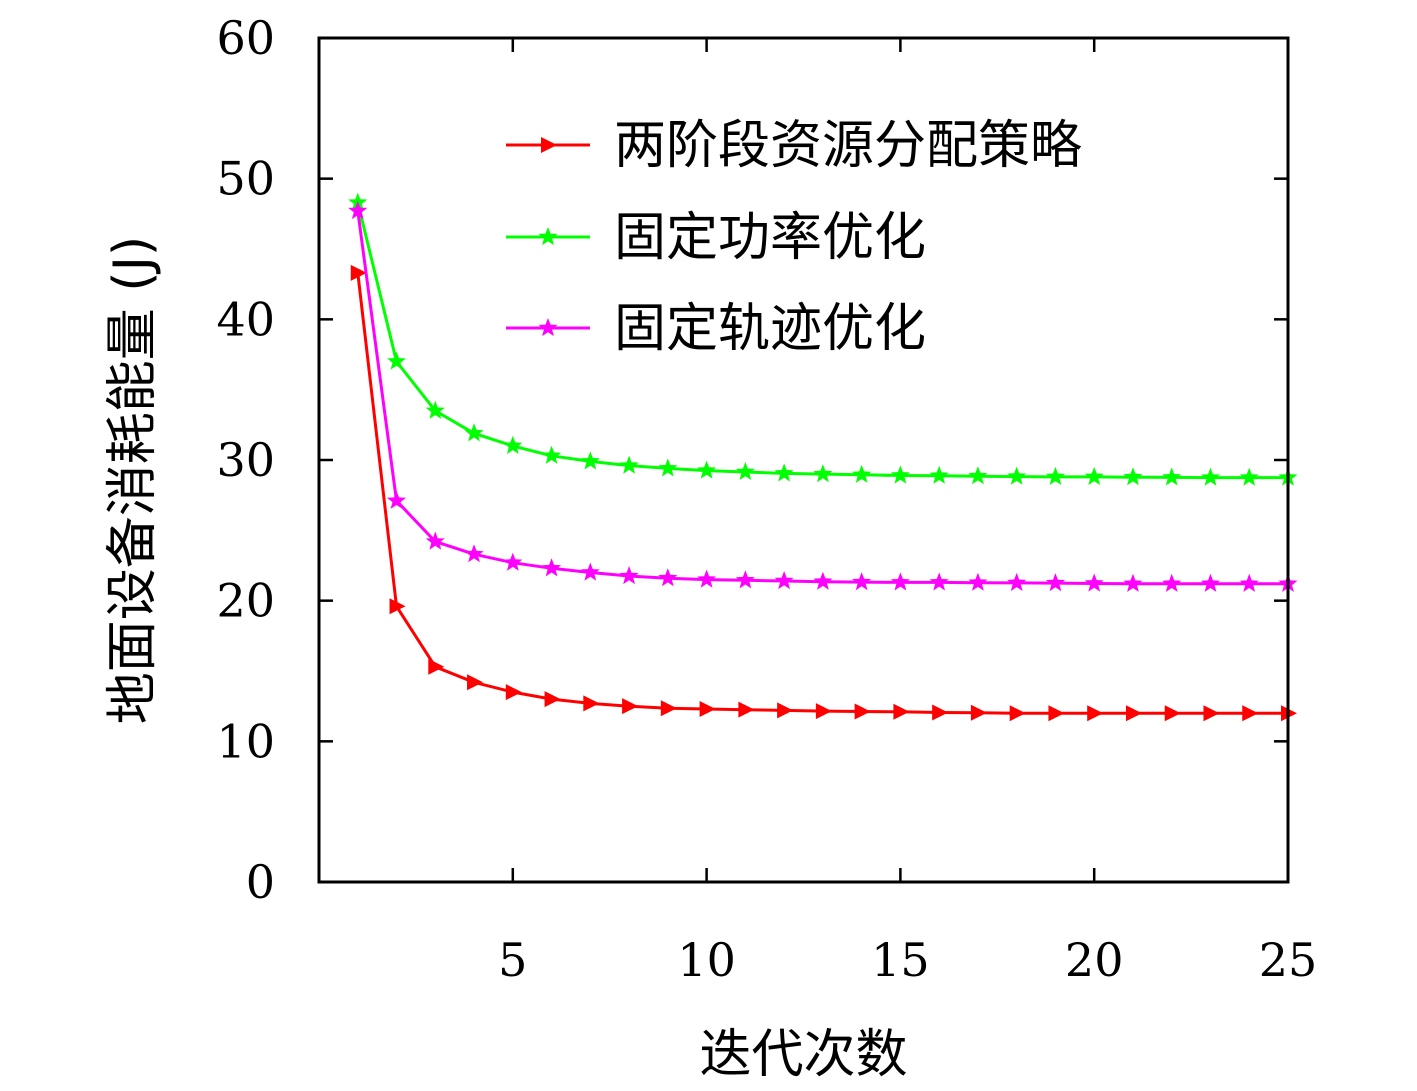  What do you see at coordinates (770, 238) in the screenshot?
I see `legend-label-2: 固定功率优化` at bounding box center [770, 238].